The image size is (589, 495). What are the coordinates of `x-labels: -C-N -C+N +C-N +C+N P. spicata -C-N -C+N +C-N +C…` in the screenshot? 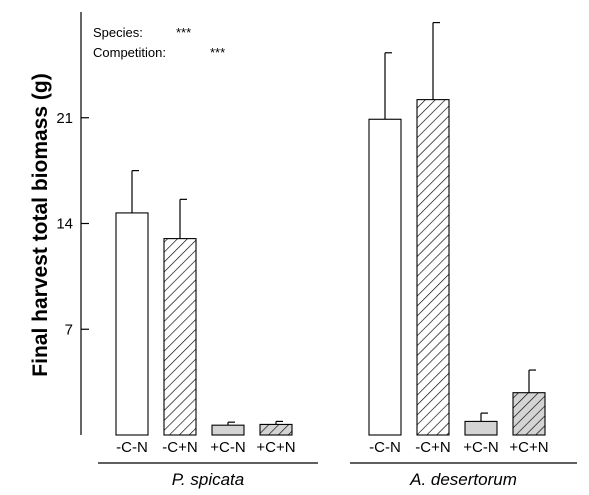 It's located at (337, 464).